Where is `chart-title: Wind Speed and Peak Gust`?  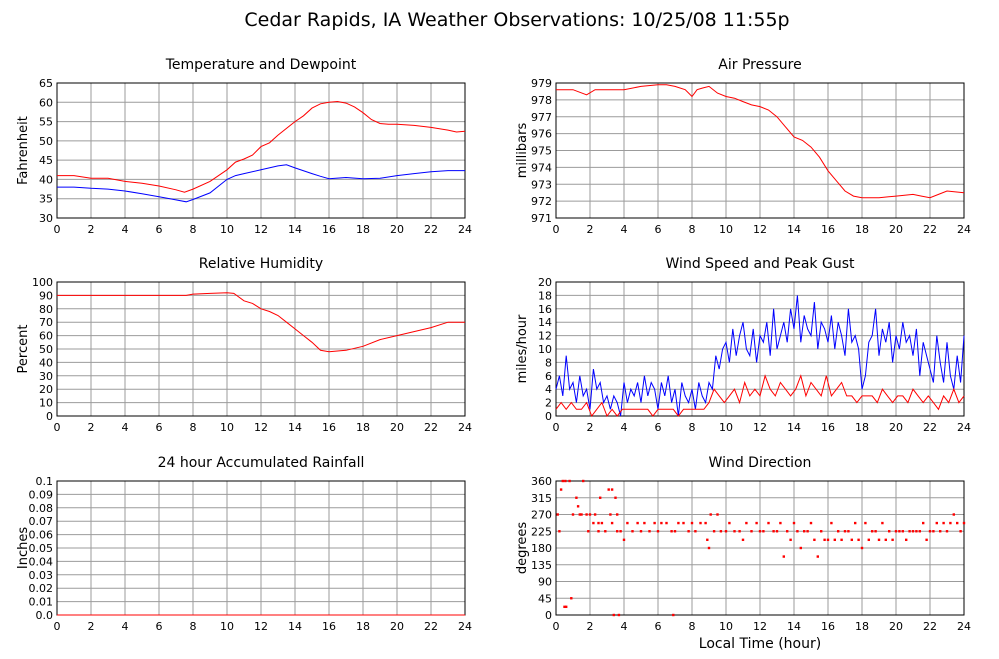
chart-title: Wind Speed and Peak Gust is located at coordinates (760, 264).